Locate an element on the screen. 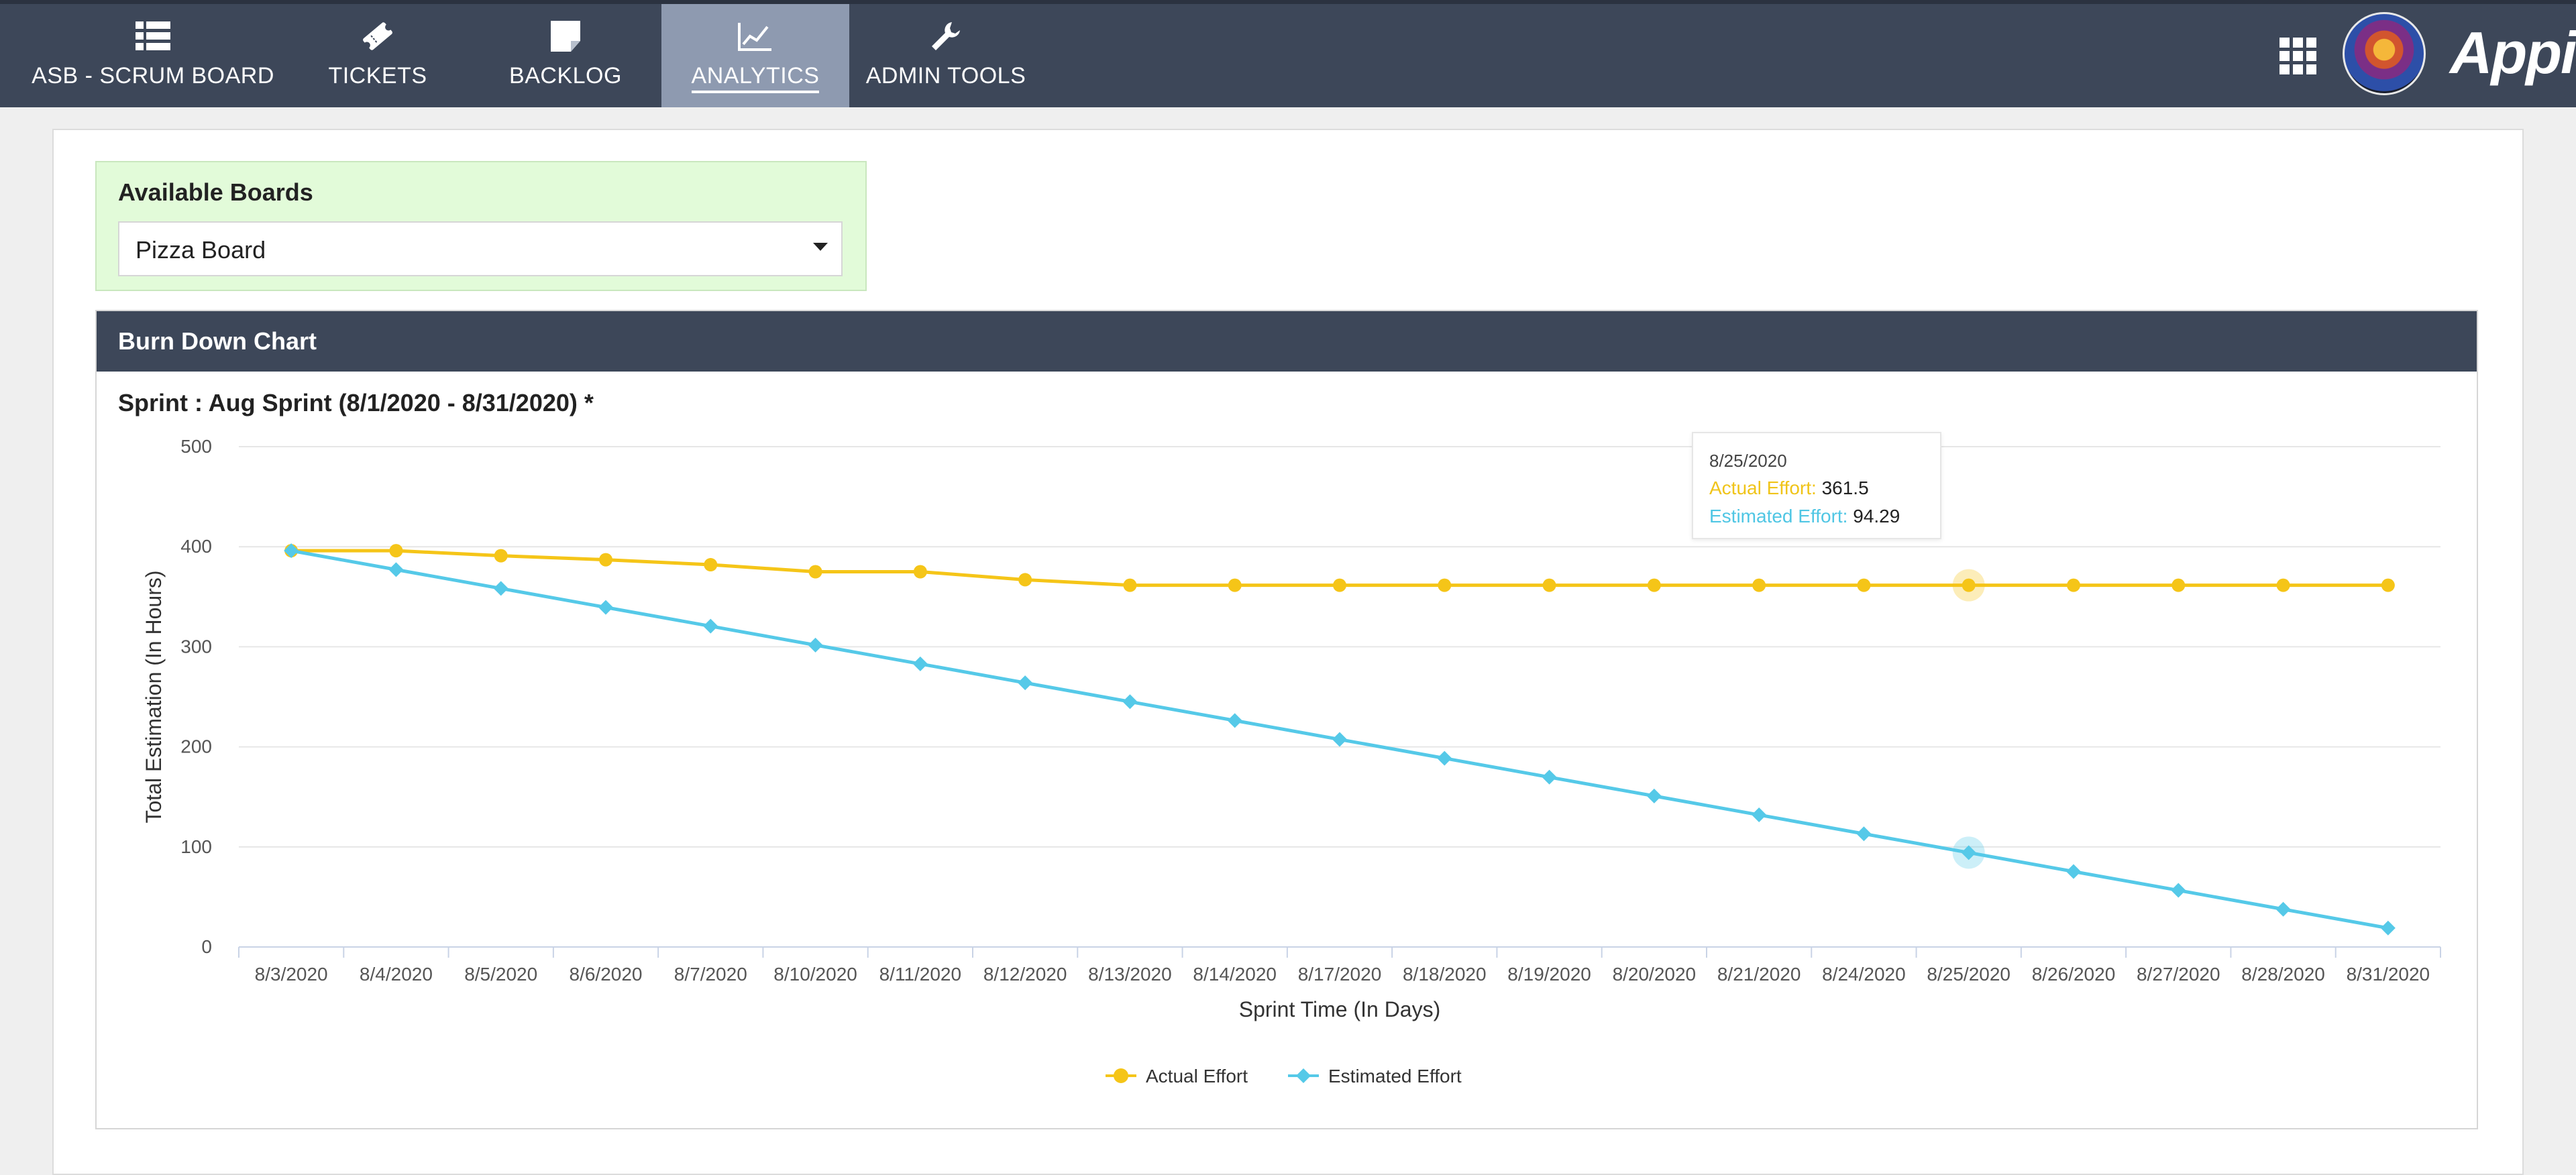  x-tick-label: 8/17/2020 is located at coordinates (1340, 974).